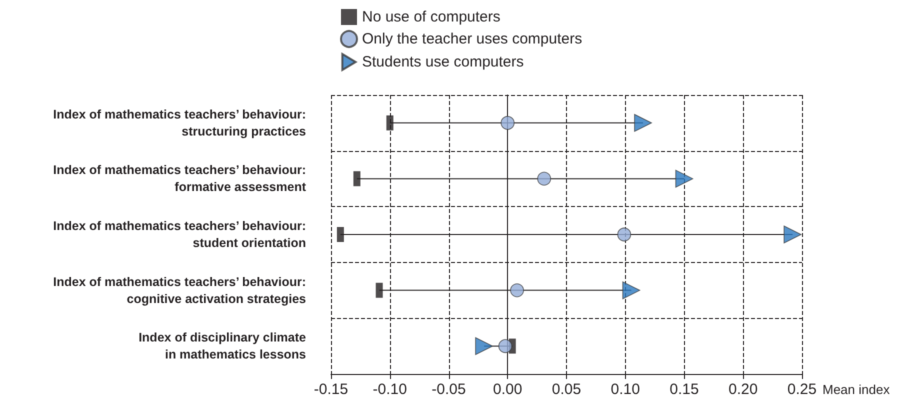 The image size is (906, 403). What do you see at coordinates (179, 234) in the screenshot?
I see `y-tick-label: Index of mathematics teachers’ behaviour: student orientation` at bounding box center [179, 234].